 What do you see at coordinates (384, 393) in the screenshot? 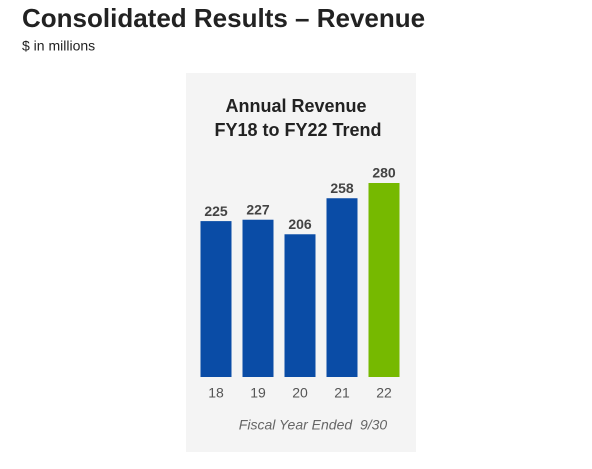
I see `x-tick-label: 22` at bounding box center [384, 393].